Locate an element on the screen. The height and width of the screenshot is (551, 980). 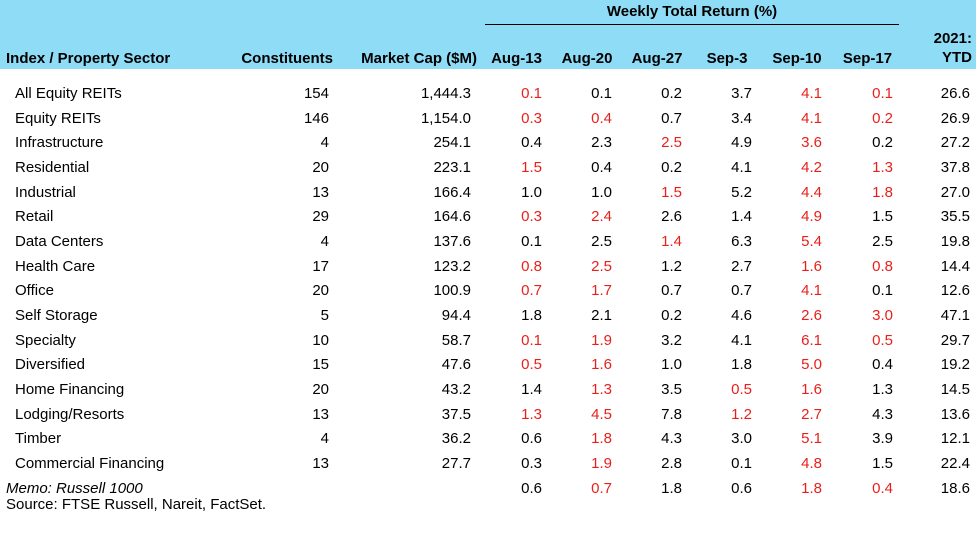
weekly-return-value: 4.4 is located at coordinates (811, 192).